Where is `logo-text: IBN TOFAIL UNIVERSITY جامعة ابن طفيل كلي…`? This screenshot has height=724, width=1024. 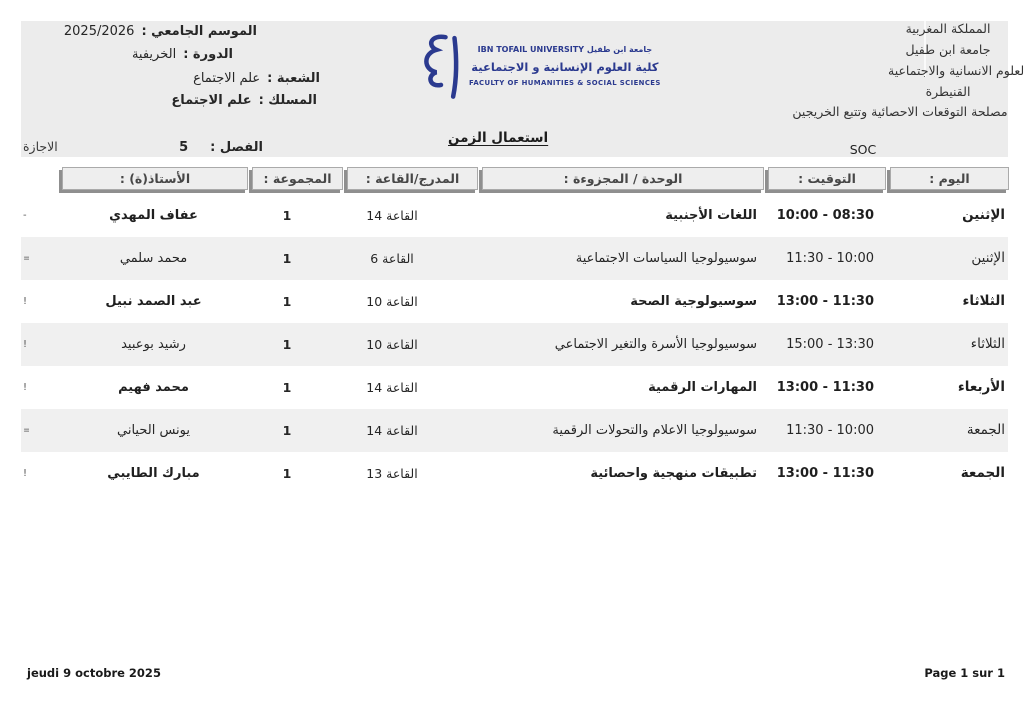 logo-text: IBN TOFAIL UNIVERSITY جامعة ابن طفيل كلي… is located at coordinates (565, 66).